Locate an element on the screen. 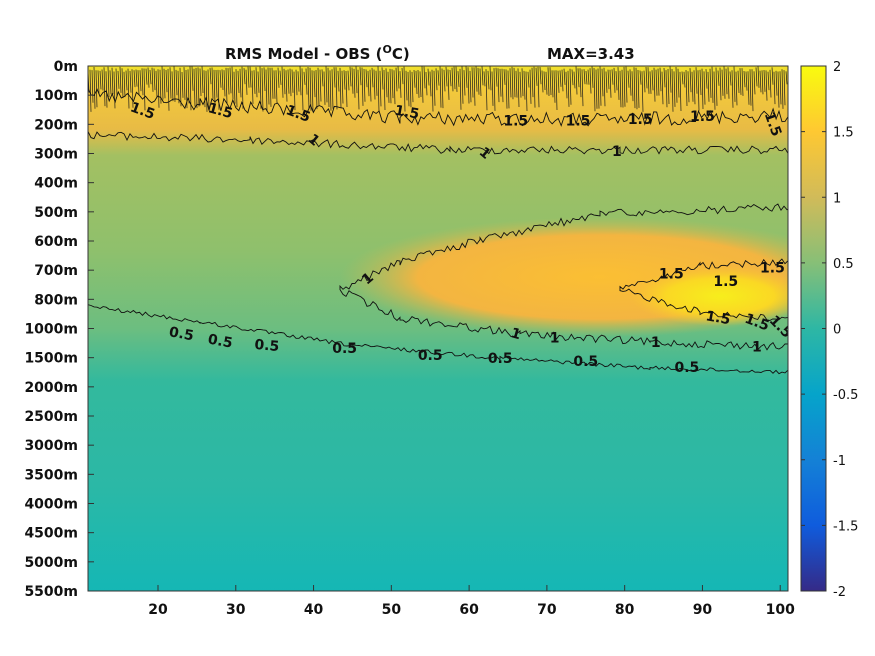 The height and width of the screenshot is (656, 875). contour-line-surface is located at coordinates (438, 107).